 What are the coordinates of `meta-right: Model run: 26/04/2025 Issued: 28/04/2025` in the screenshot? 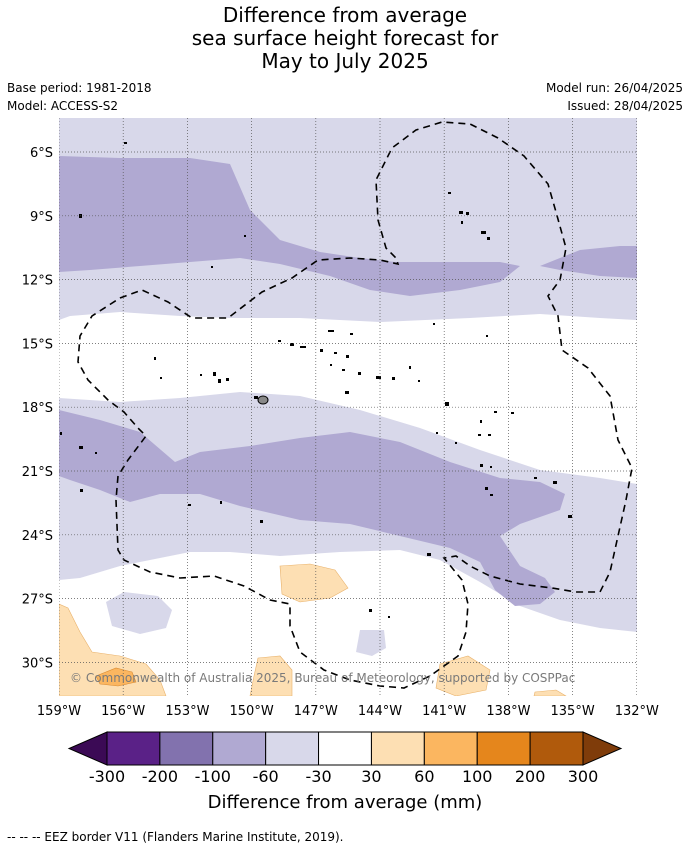 It's located at (614, 97).